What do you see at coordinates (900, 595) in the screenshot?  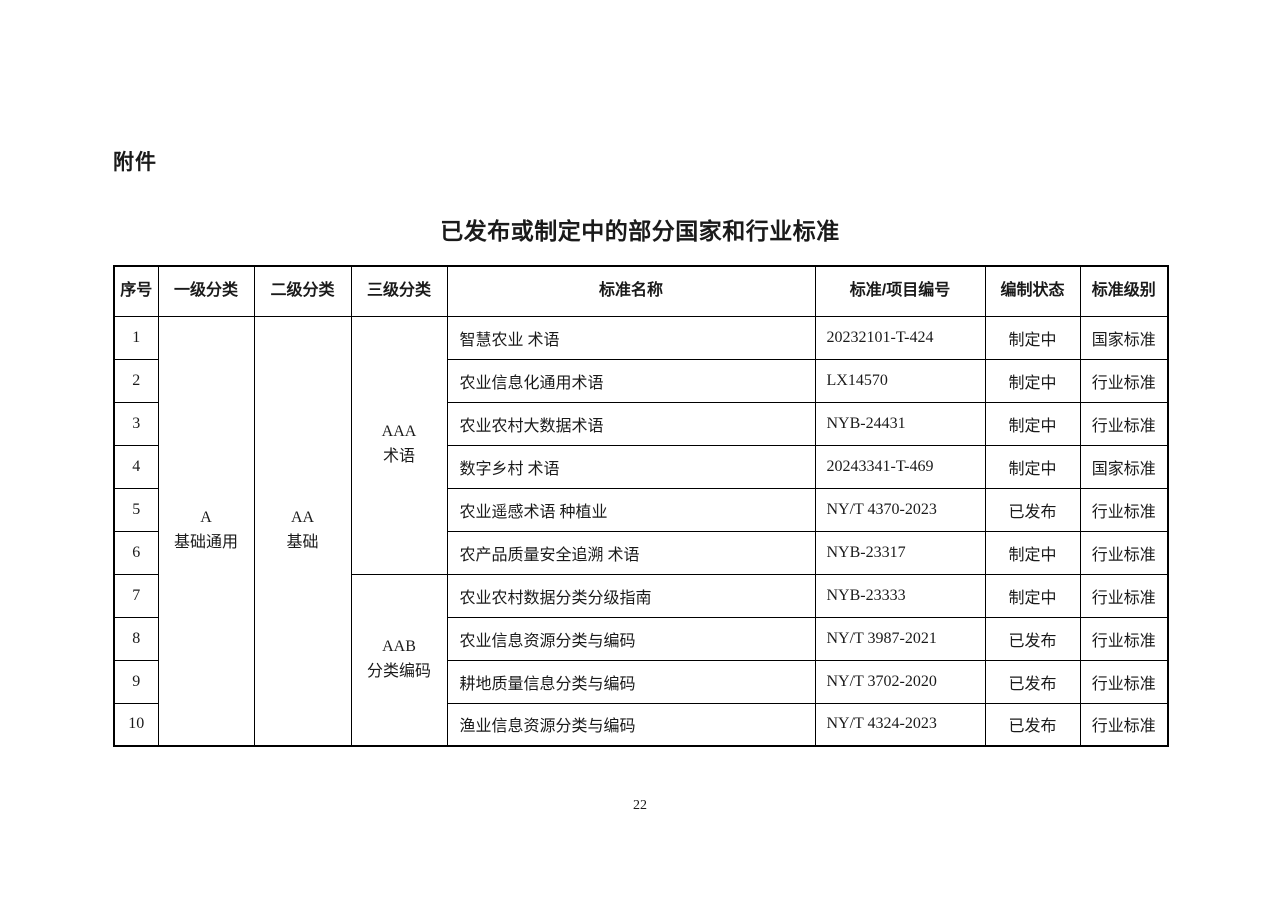 I see `cell-standard-code: NYB-23333` at bounding box center [900, 595].